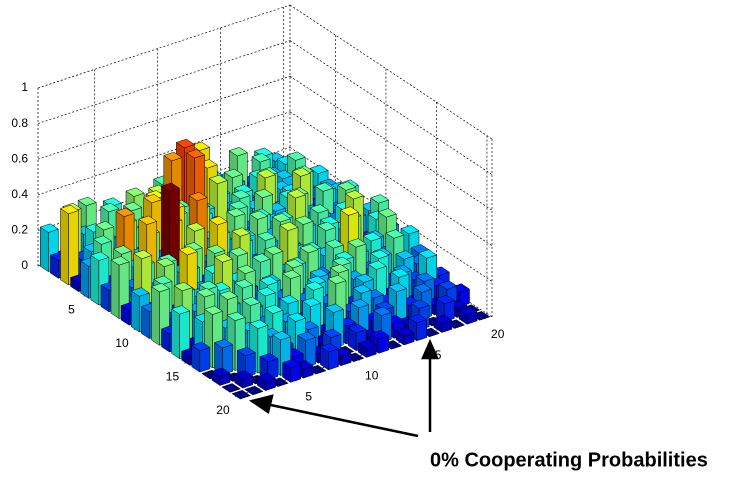  Describe the element at coordinates (19, 230) in the screenshot. I see `z-tick-label: 0.2` at that location.